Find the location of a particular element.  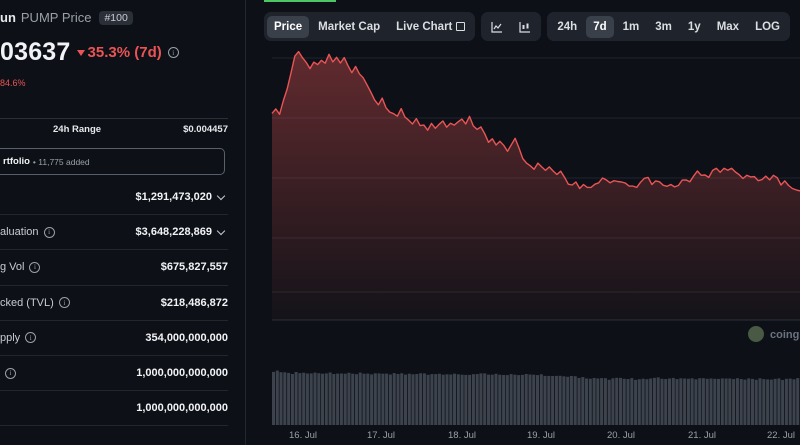

x-tick-label: 22. Jul is located at coordinates (781, 435).